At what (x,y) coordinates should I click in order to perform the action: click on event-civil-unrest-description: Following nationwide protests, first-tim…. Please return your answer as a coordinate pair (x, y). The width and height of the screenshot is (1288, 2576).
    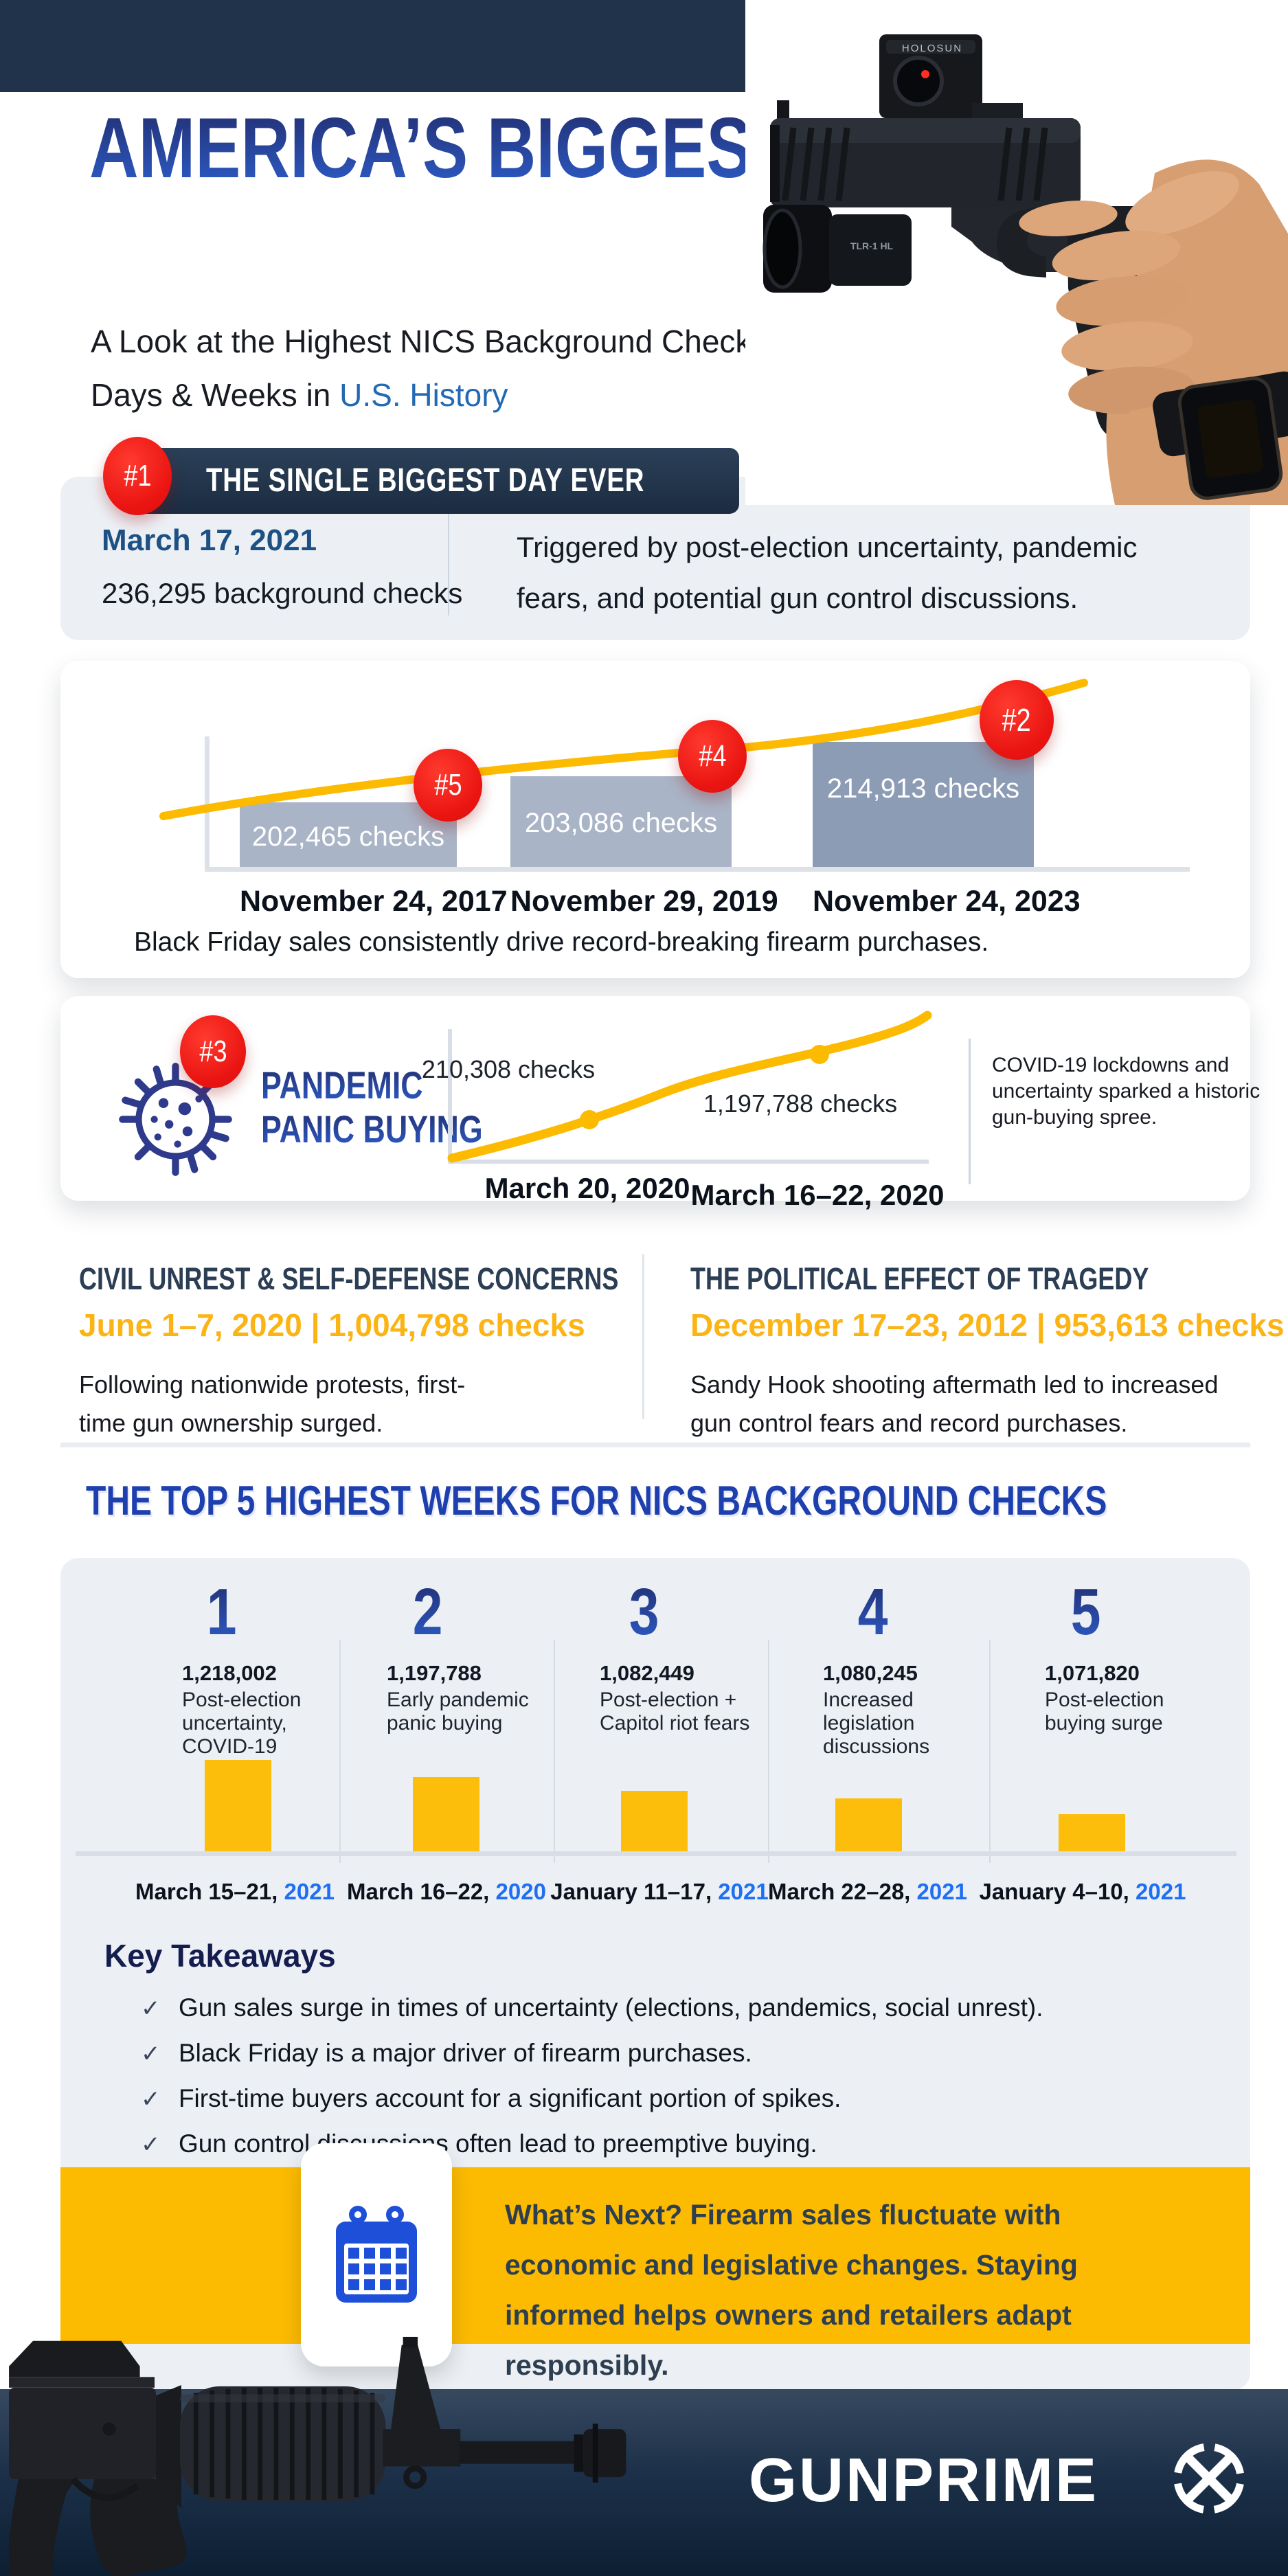
    Looking at the image, I should click on (272, 1403).